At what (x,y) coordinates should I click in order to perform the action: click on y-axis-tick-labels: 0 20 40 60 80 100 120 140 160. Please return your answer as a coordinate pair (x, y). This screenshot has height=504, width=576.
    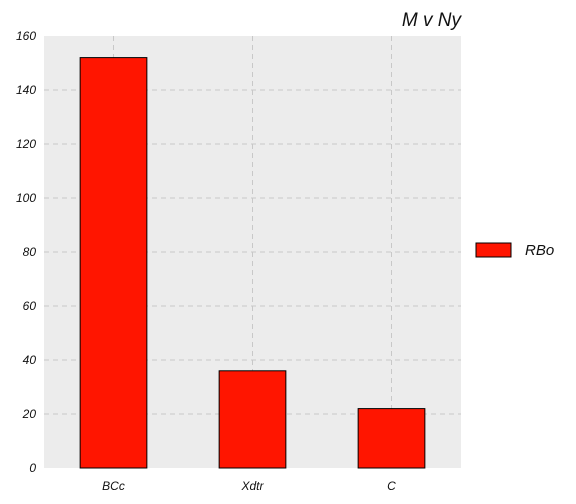
    Looking at the image, I should click on (26, 252).